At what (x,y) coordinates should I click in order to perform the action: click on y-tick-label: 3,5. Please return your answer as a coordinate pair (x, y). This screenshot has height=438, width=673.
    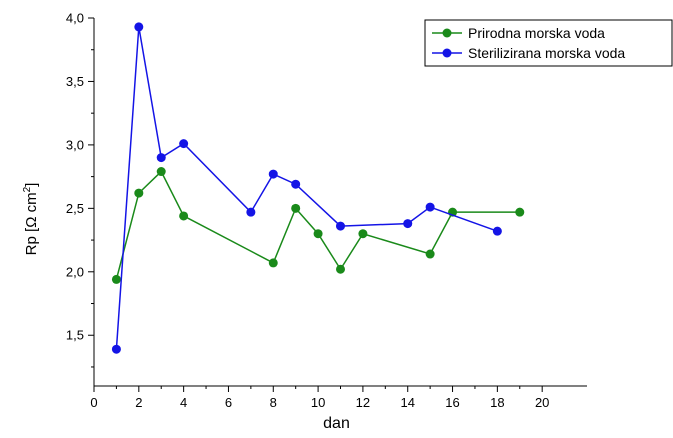
    Looking at the image, I should click on (75, 81).